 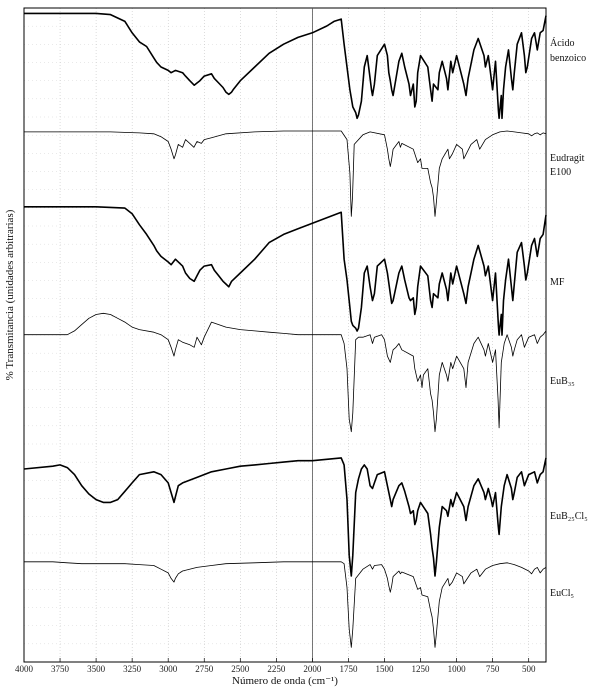 What do you see at coordinates (493, 669) in the screenshot?
I see `x-tick-label: 750` at bounding box center [493, 669].